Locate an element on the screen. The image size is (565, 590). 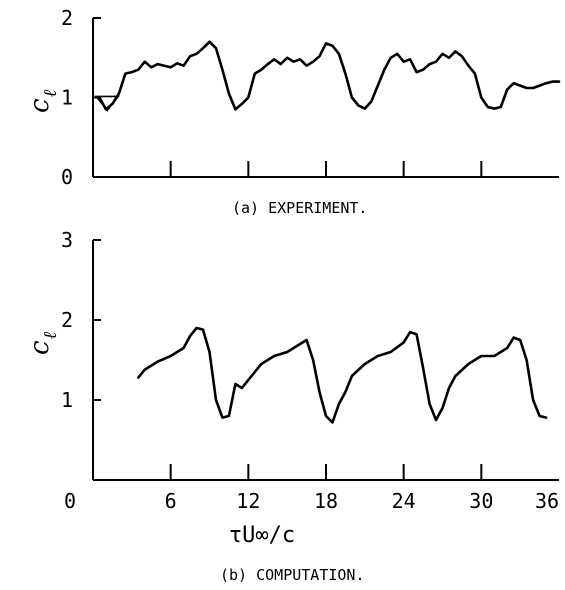
x-tick-label: 36 is located at coordinates (547, 501).